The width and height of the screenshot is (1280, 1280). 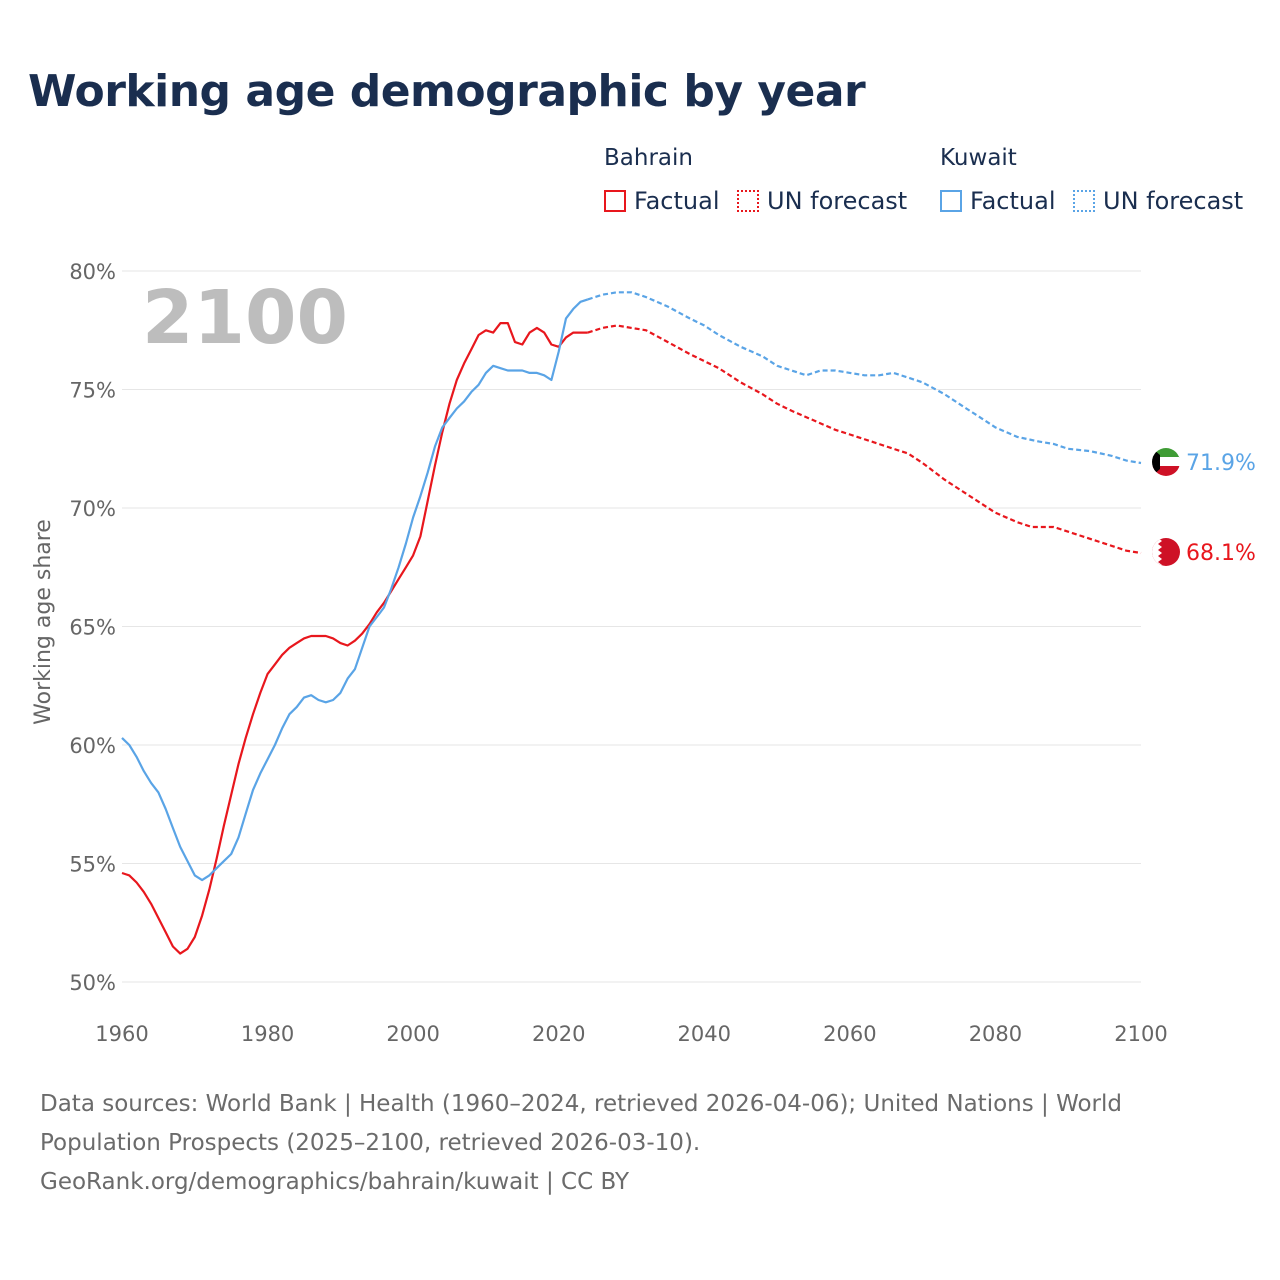 What do you see at coordinates (92, 865) in the screenshot?
I see `y-tick-label: 55%` at bounding box center [92, 865].